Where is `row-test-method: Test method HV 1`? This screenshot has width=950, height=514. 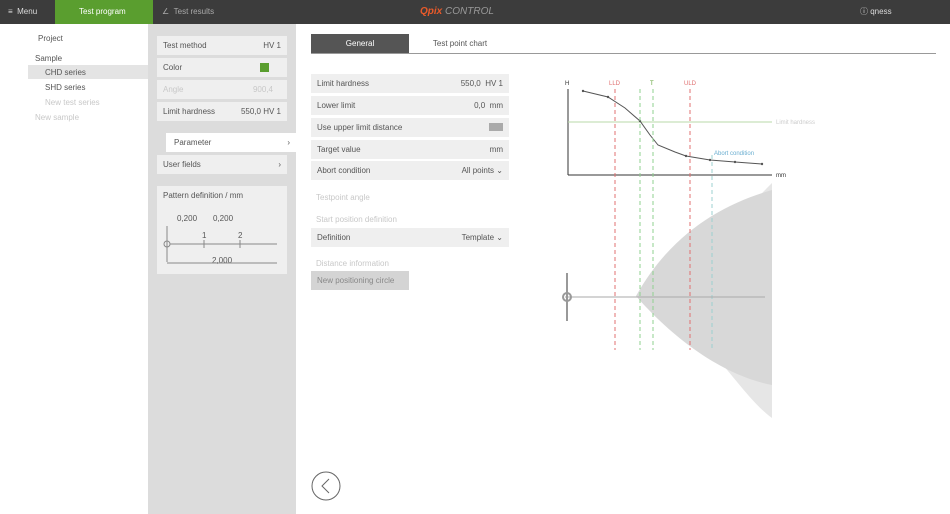
row-test-method: Test method HV 1 is located at coordinates (222, 45).